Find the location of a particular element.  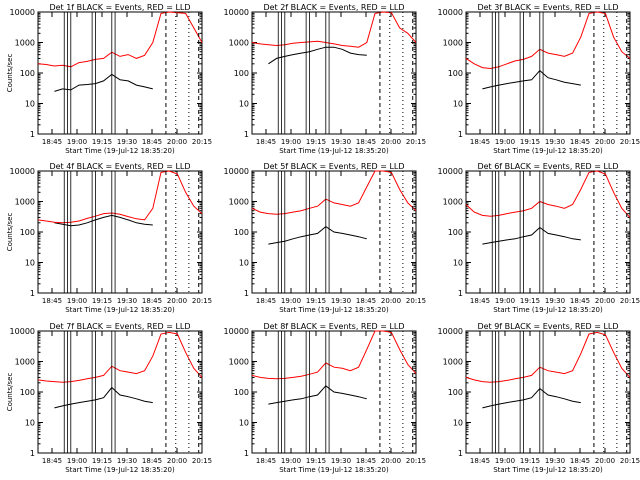

panel-title: Det 6f BLACK = Events, RED = LLD is located at coordinates (547, 166).